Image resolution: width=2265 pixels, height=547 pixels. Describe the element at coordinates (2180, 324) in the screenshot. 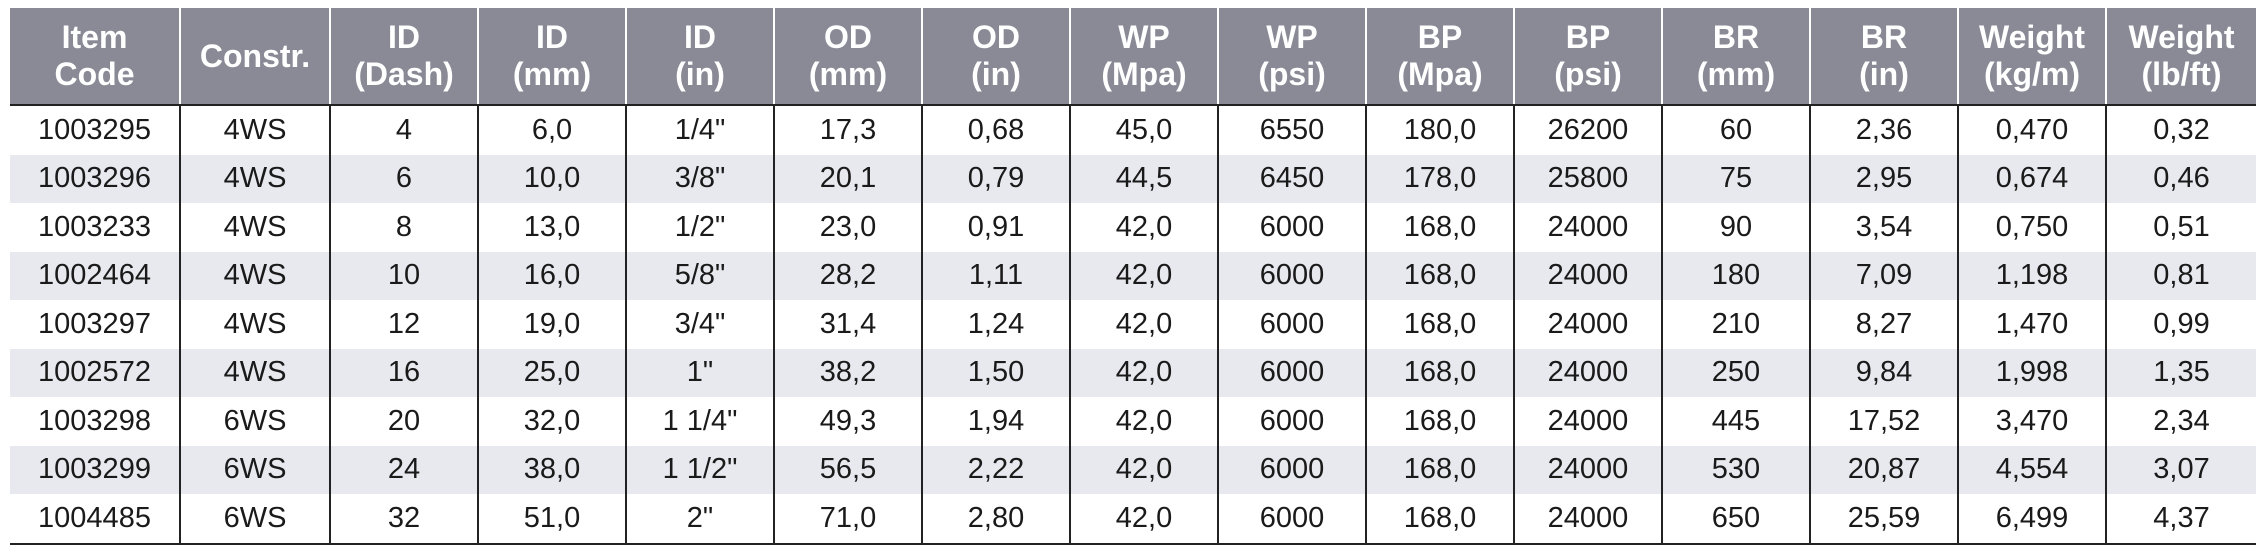

I see `weight-lb-ft-cell: 0,99` at that location.